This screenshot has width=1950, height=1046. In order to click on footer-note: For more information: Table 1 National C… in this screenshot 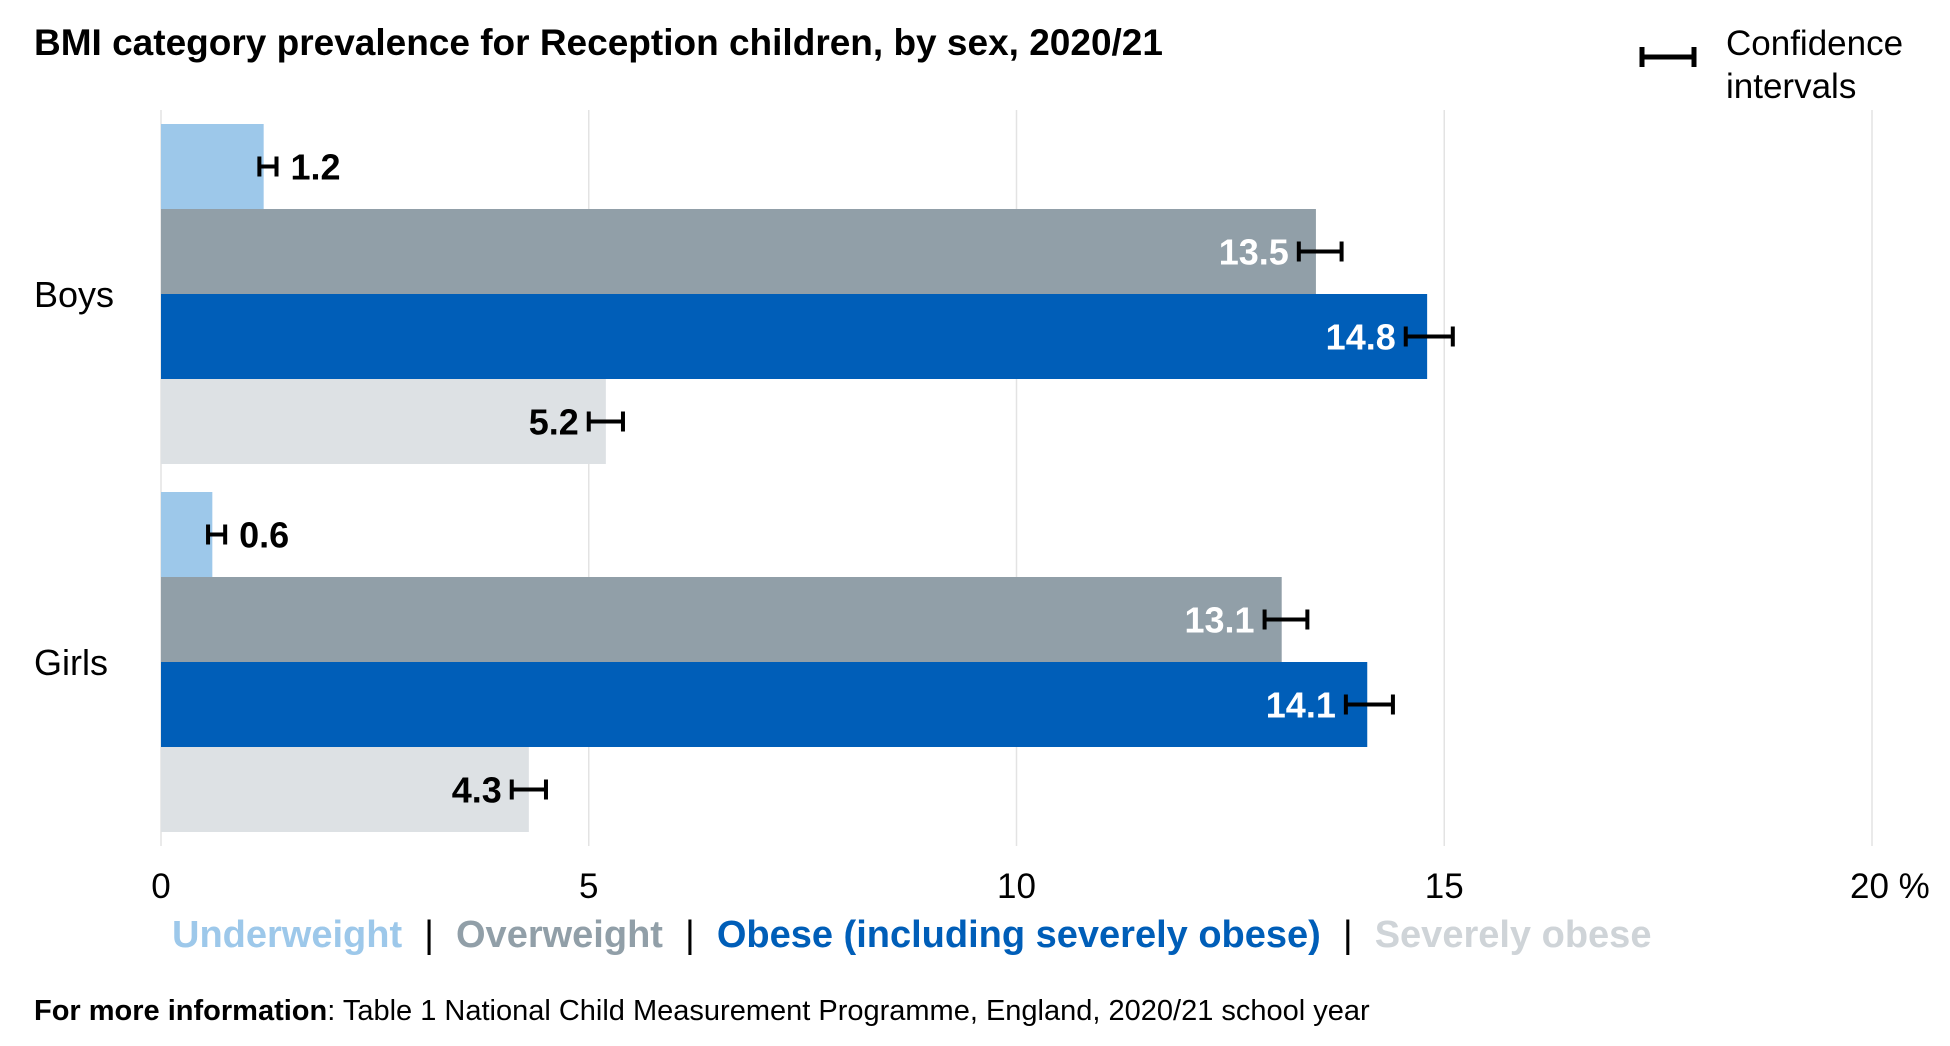, I will do `click(702, 1011)`.